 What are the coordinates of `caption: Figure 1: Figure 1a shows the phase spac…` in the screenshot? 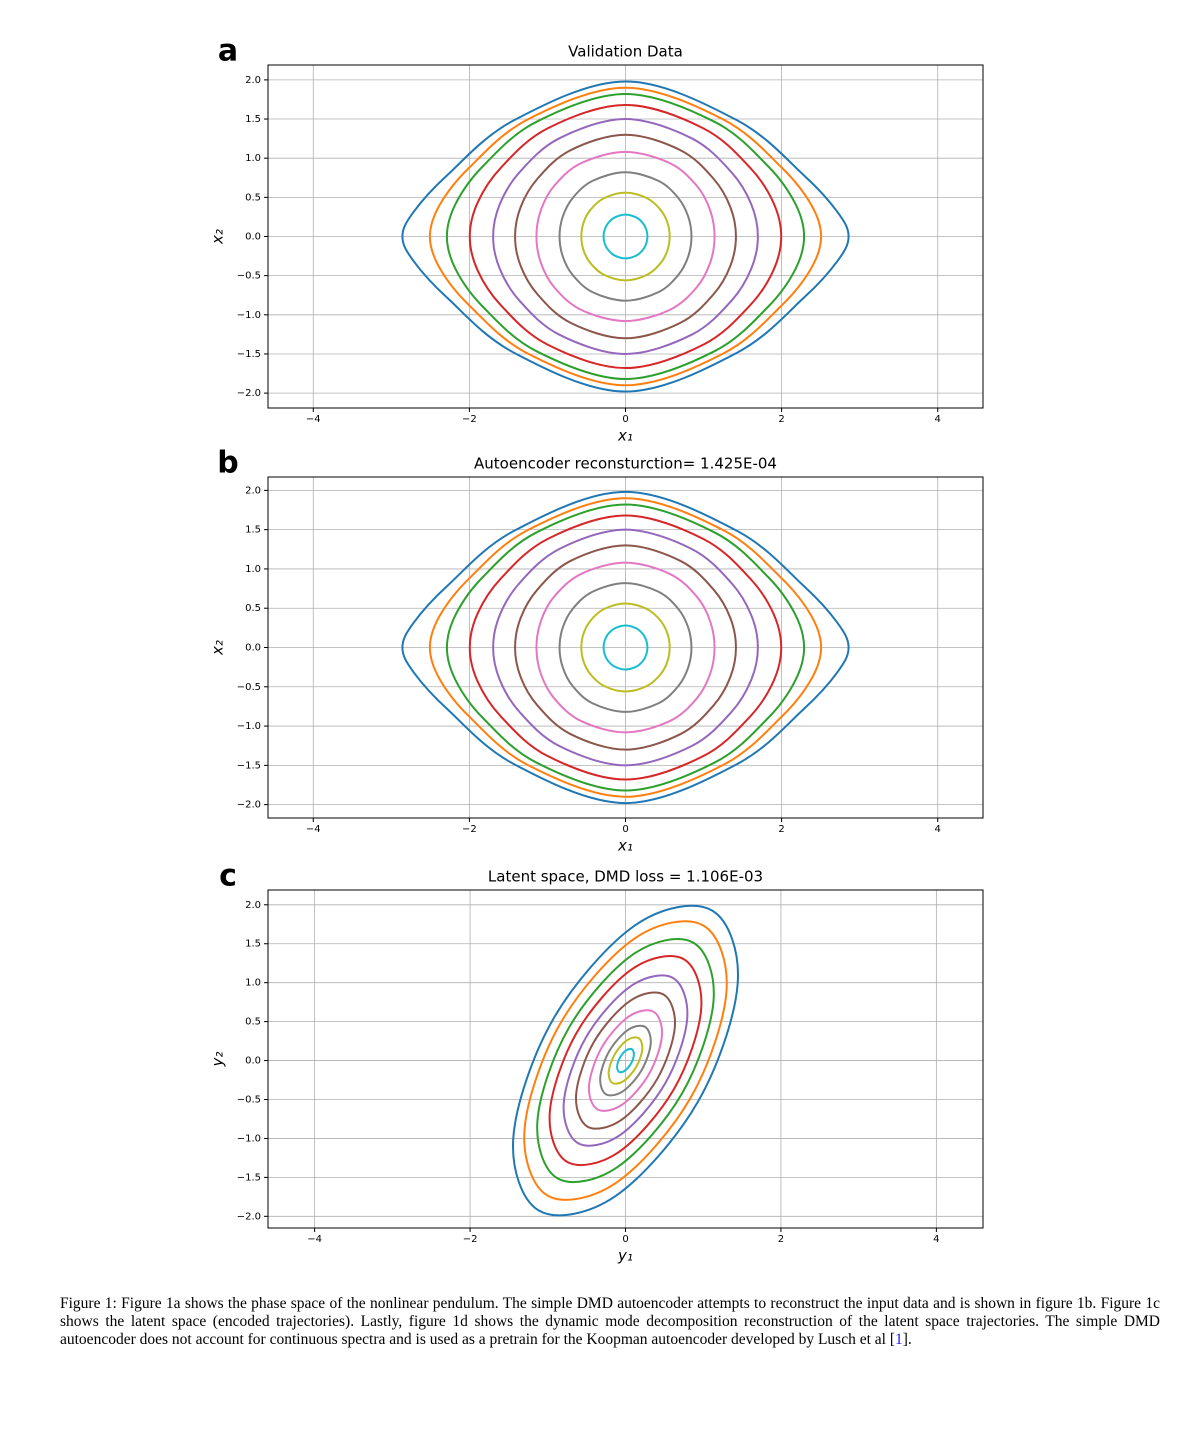 It's located at (610, 1322).